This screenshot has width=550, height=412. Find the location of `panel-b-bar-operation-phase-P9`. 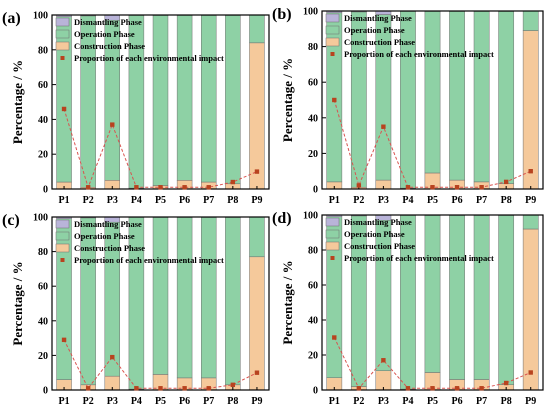

panel-b-bar-operation-phase-P9 is located at coordinates (530, 20).